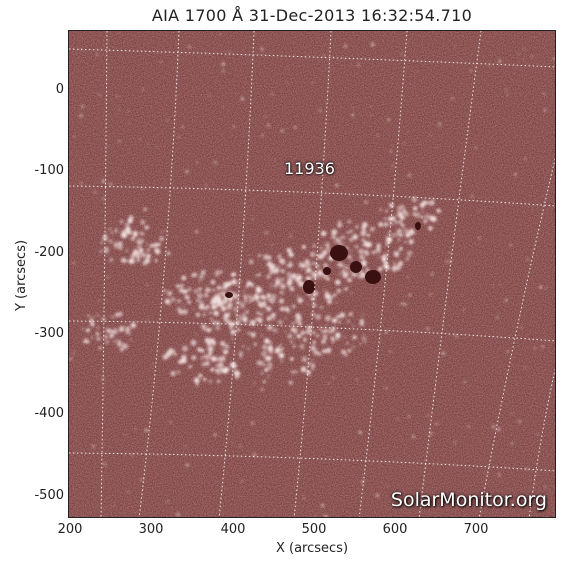 The image size is (564, 564). What do you see at coordinates (49, 413) in the screenshot?
I see `y-tick-label: -400` at bounding box center [49, 413].